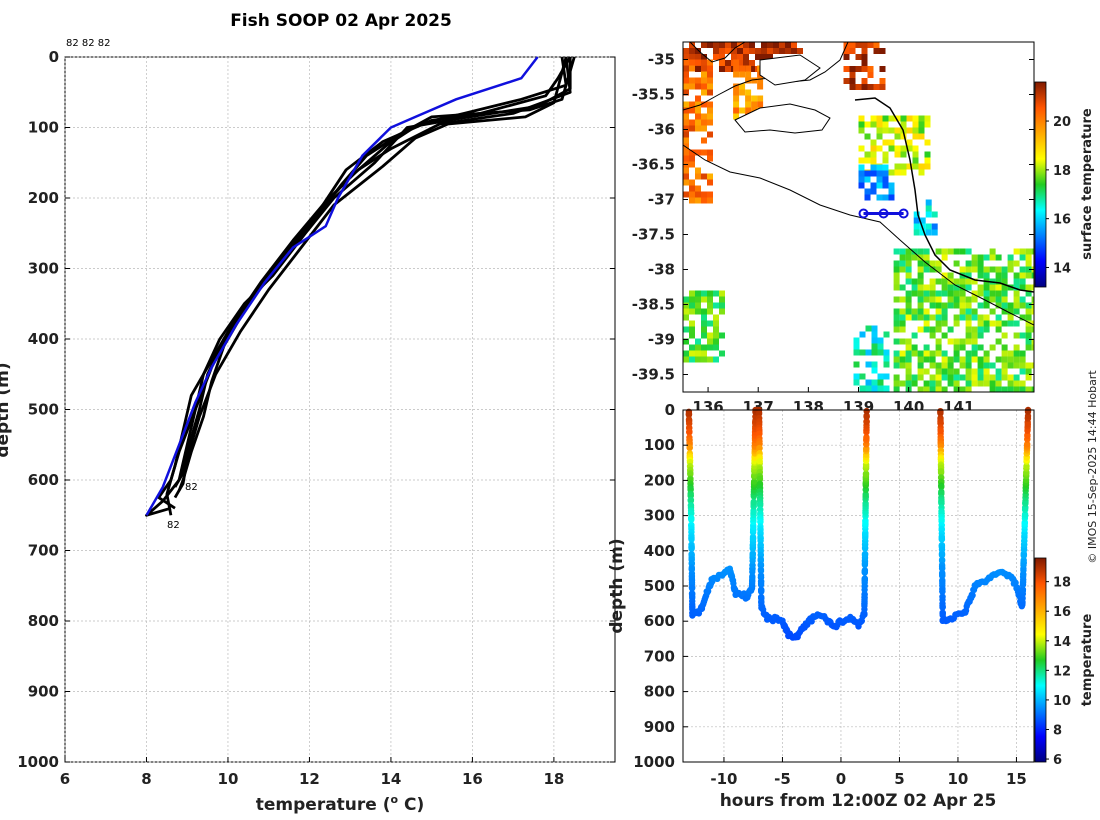 This screenshot has width=1100, height=820. I want to click on sst-colorbar-tick-label: 14, so click(1062, 268).